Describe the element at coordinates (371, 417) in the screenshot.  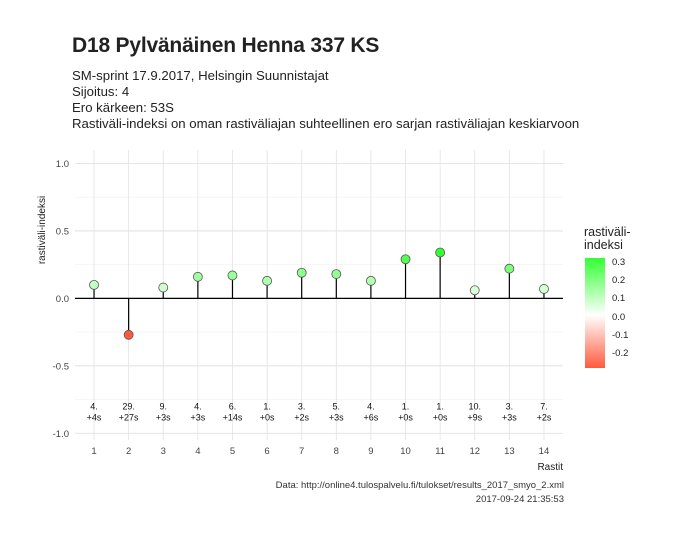
I see `diff-label: +6s` at that location.